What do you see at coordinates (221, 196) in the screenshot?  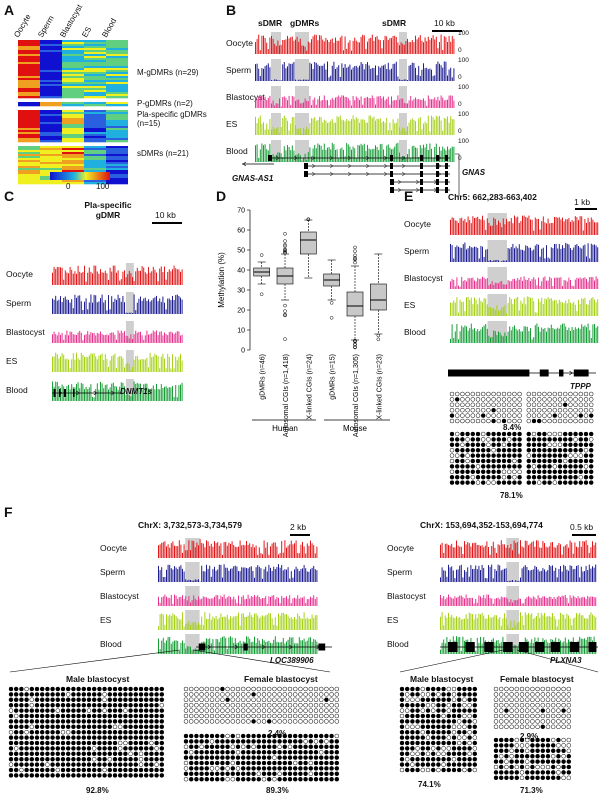 I see `panel-label-d: D` at bounding box center [221, 196].